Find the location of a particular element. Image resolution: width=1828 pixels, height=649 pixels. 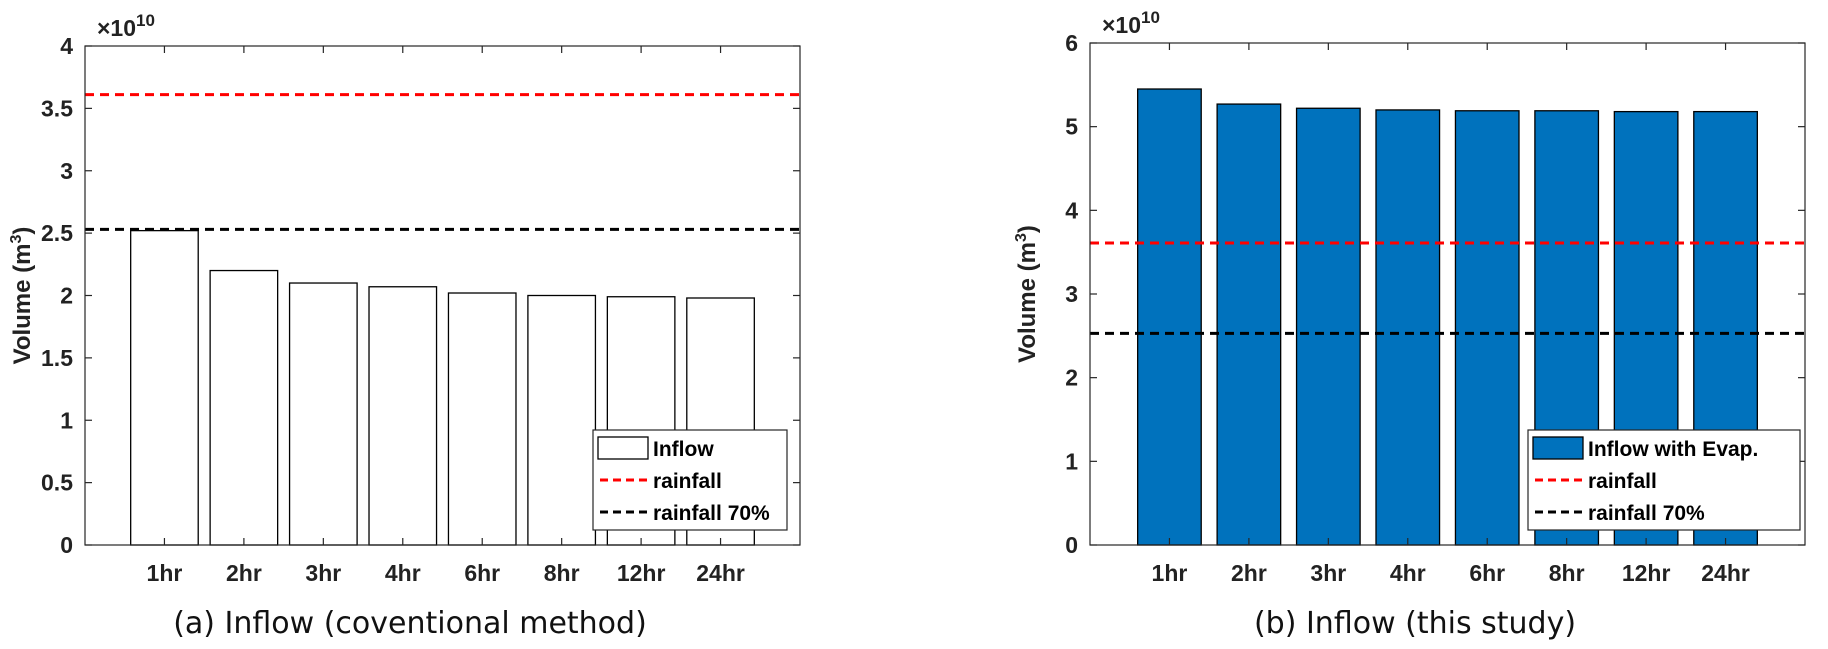

legend: Inflow with Evap. rainfall rainfall 70% is located at coordinates (1664, 480).